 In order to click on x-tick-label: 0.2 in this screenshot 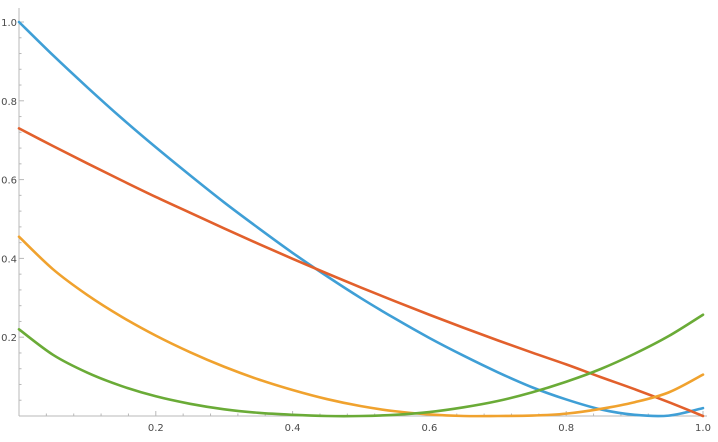, I will do `click(156, 428)`.